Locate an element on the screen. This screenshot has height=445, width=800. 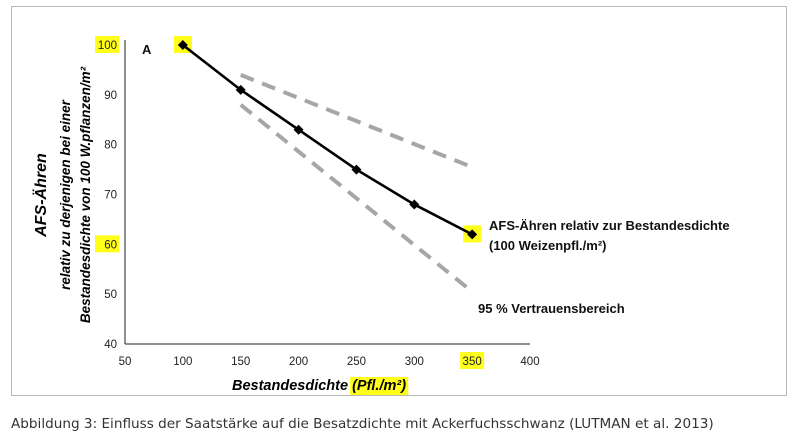
y-tick-label: 80 is located at coordinates (110, 146).